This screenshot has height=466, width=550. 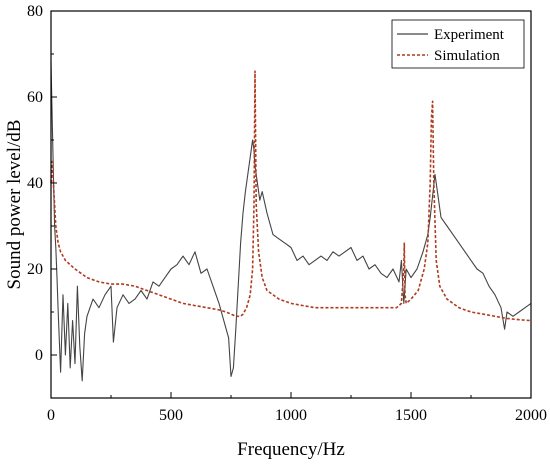 What do you see at coordinates (291, 449) in the screenshot?
I see `x-axis-label: Frequency/Hz` at bounding box center [291, 449].